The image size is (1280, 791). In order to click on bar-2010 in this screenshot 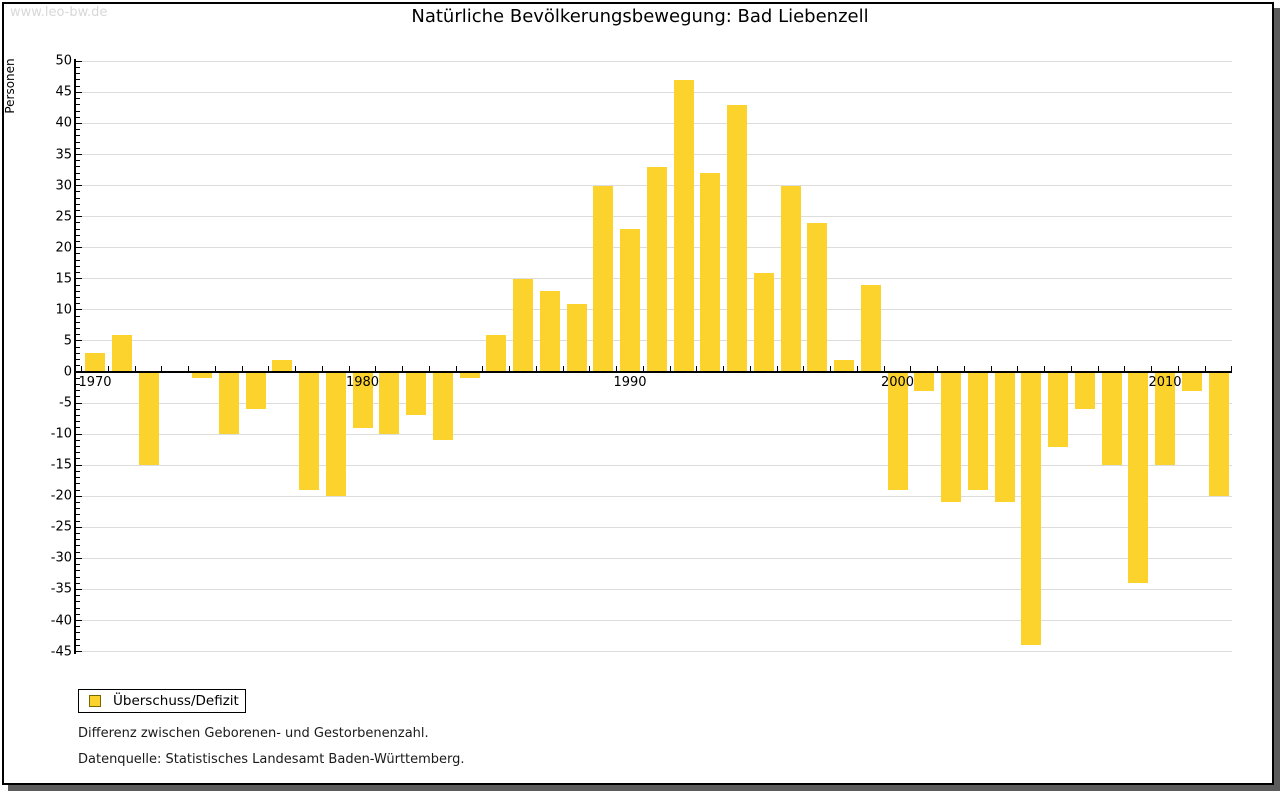, I will do `click(1165, 419)`.